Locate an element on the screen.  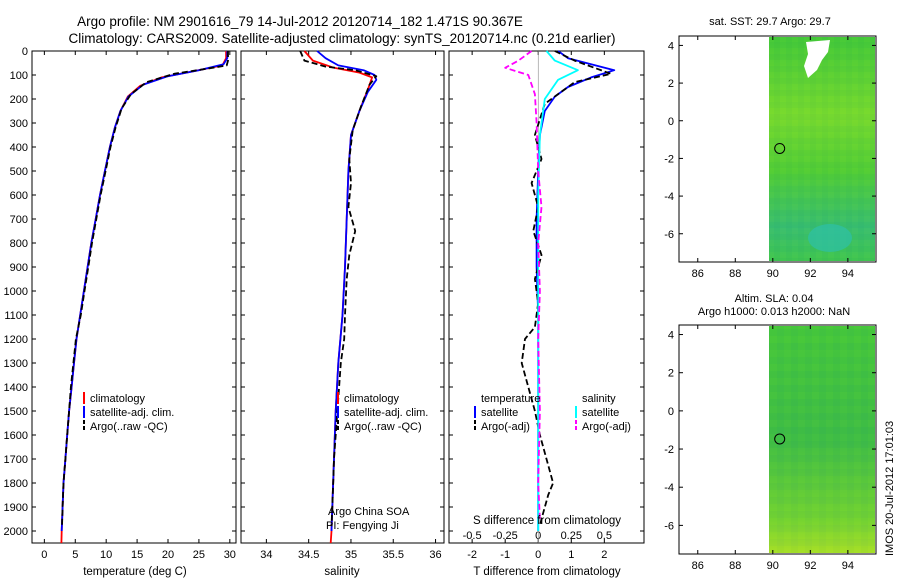
sla-map-title-line2: Argo h1000: 0.013 h2000: NaN is located at coordinates (774, 312).